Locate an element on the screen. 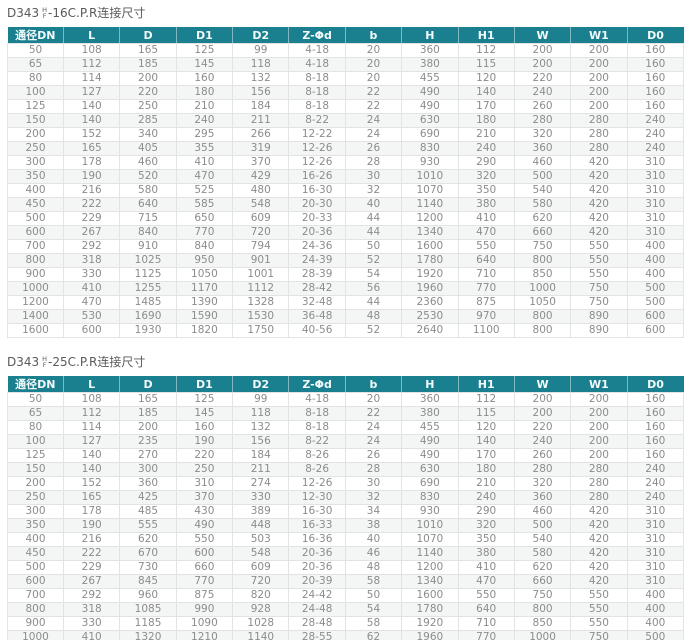  table-row: 200 152 340 295 266 12-22 24 690 210 320 280 240 is located at coordinates (346, 134).